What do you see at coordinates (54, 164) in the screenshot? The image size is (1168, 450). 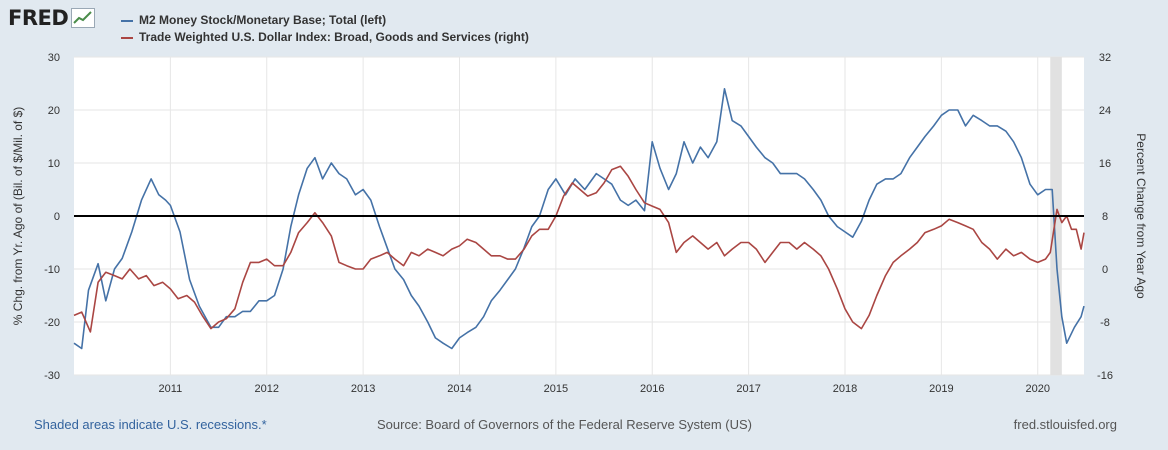 I see `left-tick-label-2: 10` at bounding box center [54, 164].